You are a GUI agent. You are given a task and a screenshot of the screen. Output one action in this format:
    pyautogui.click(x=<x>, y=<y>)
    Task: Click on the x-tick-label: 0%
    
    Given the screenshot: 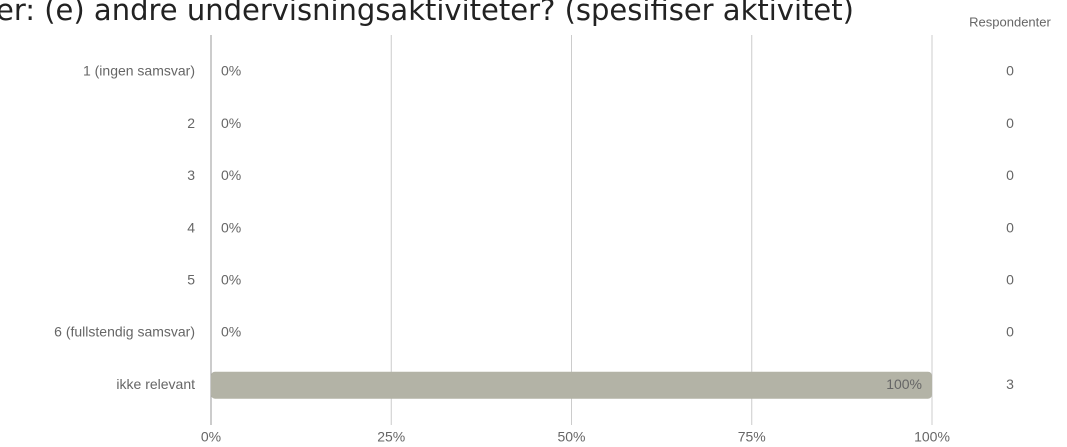 What is the action you would take?
    pyautogui.click(x=211, y=437)
    